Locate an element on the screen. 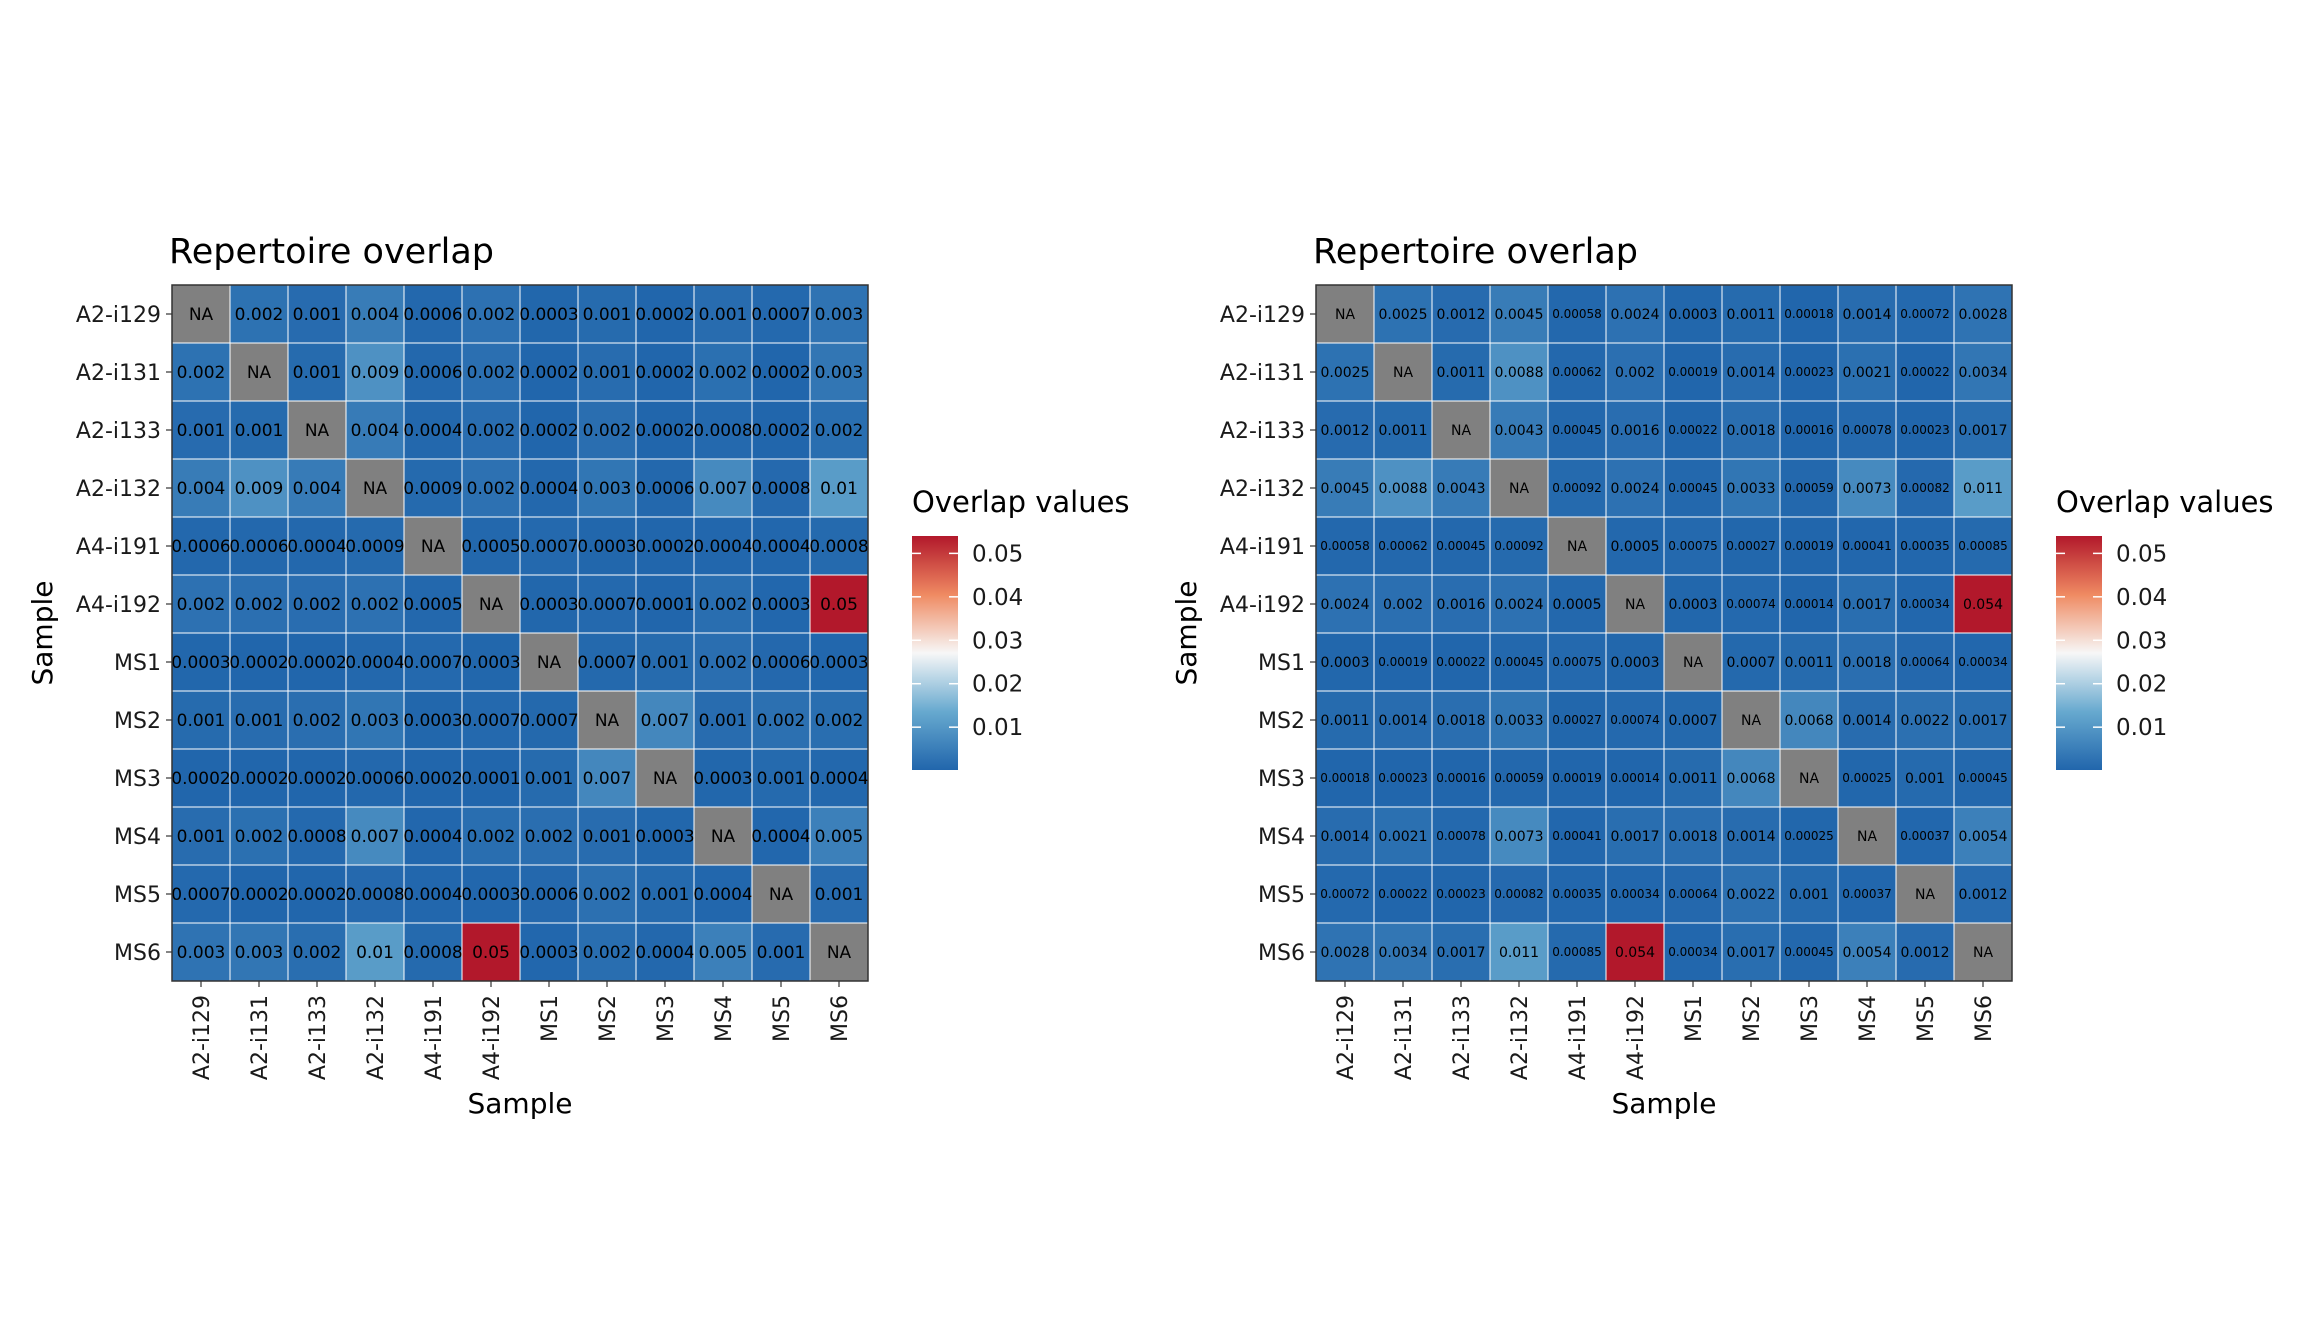 The image size is (2304, 1344). cell-label: 0.0009 is located at coordinates (374, 547).